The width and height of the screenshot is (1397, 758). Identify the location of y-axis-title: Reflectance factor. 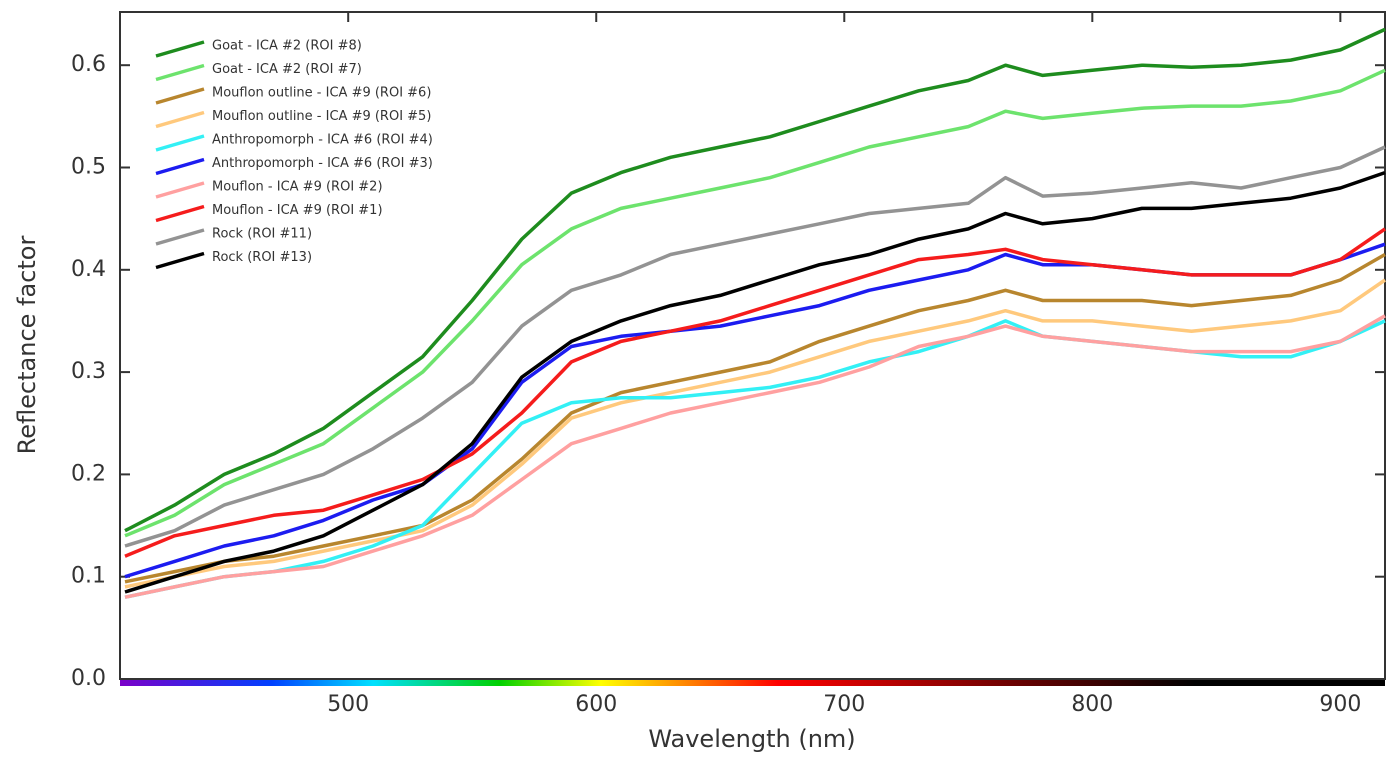
(27, 345).